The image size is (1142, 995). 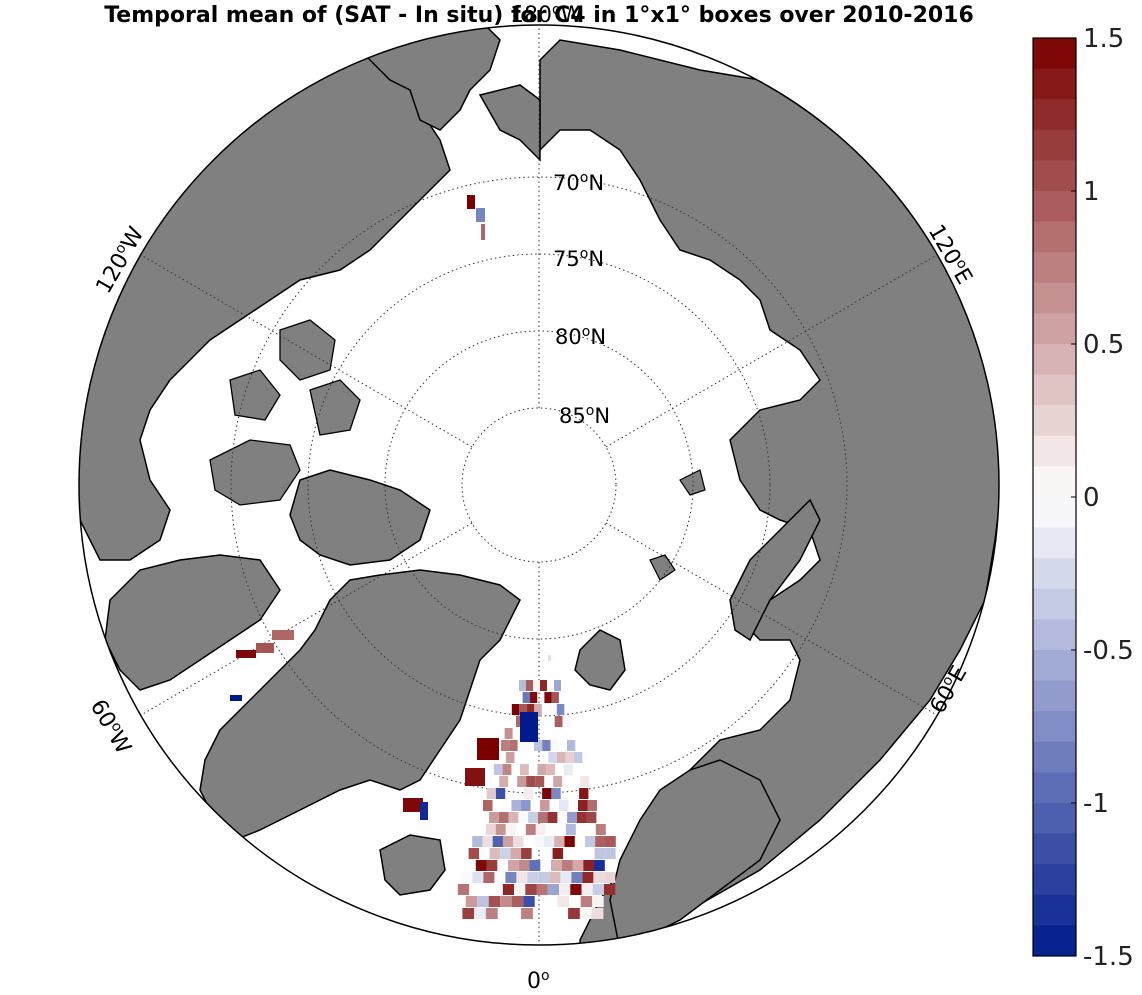 What do you see at coordinates (580, 336) in the screenshot?
I see `lat-label-80: 80oN` at bounding box center [580, 336].